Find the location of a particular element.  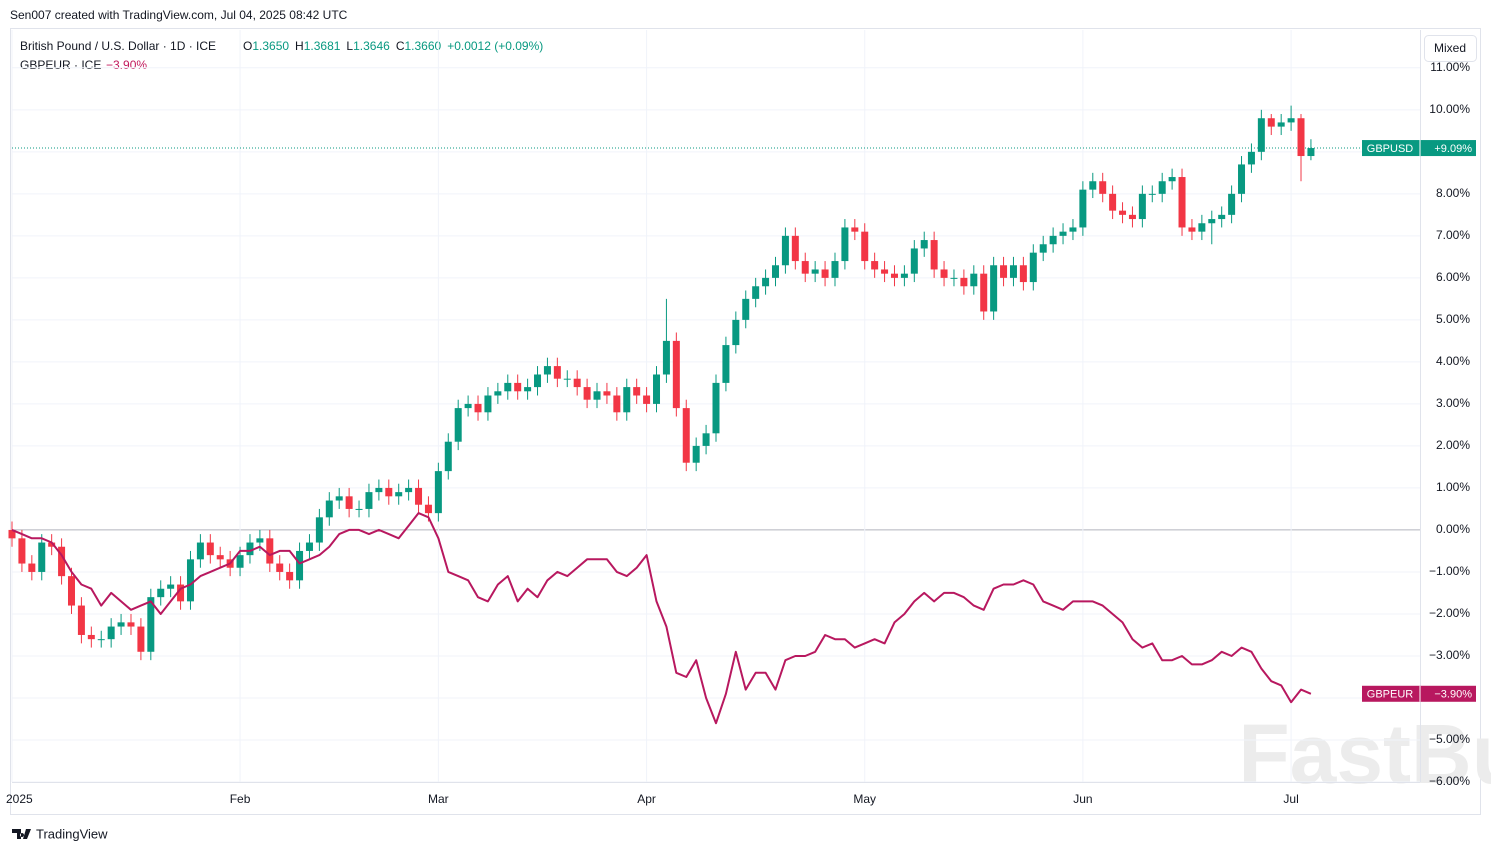

price-tag-name: GBPEUR is located at coordinates (1390, 695).